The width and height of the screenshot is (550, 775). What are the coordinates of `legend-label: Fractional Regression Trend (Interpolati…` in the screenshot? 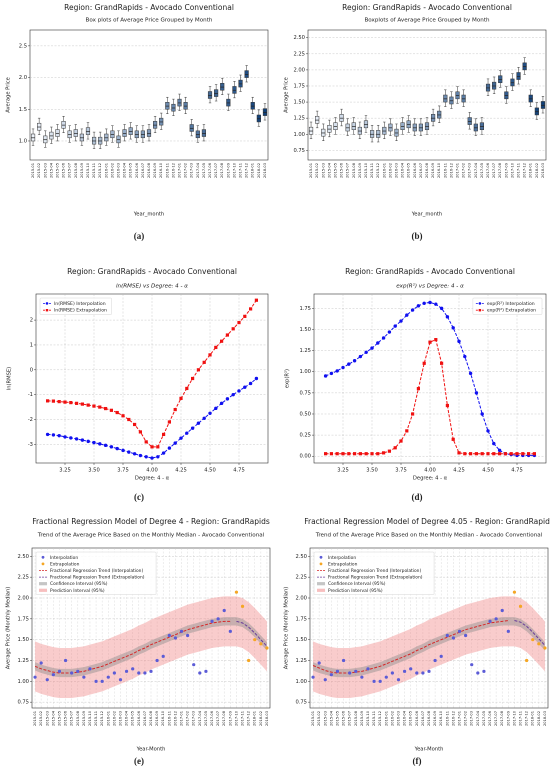 It's located at (96, 571).